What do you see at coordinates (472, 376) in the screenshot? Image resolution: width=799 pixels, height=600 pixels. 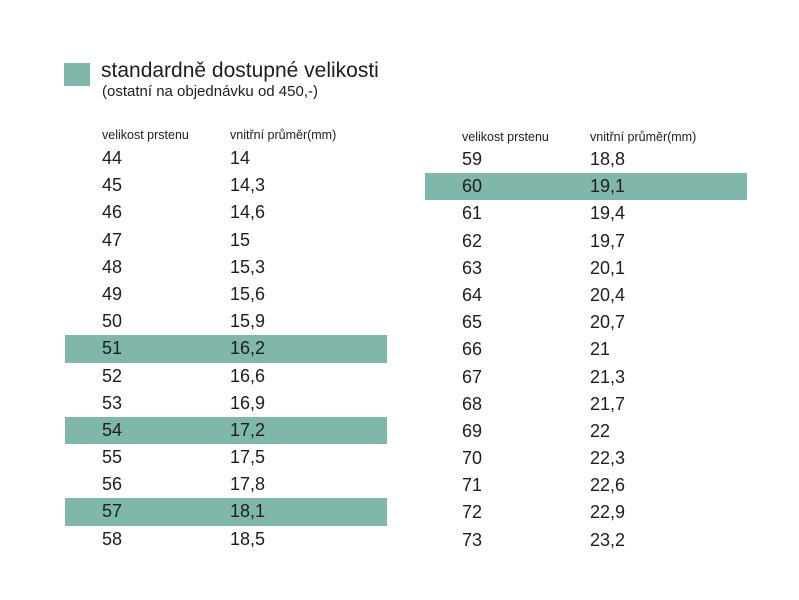 I see `ring-size-cell: 67` at bounding box center [472, 376].